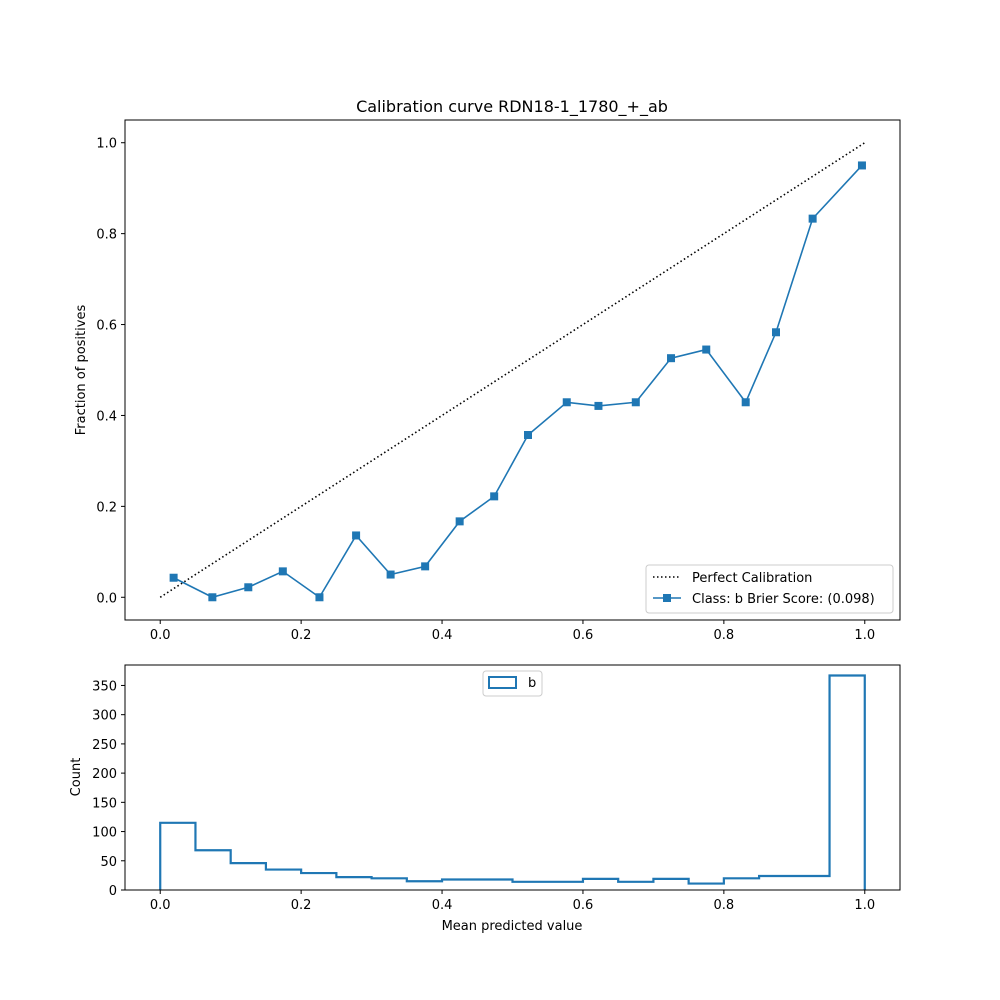  Describe the element at coordinates (104, 803) in the screenshot. I see `histogram-y-tick-label: 150` at that location.